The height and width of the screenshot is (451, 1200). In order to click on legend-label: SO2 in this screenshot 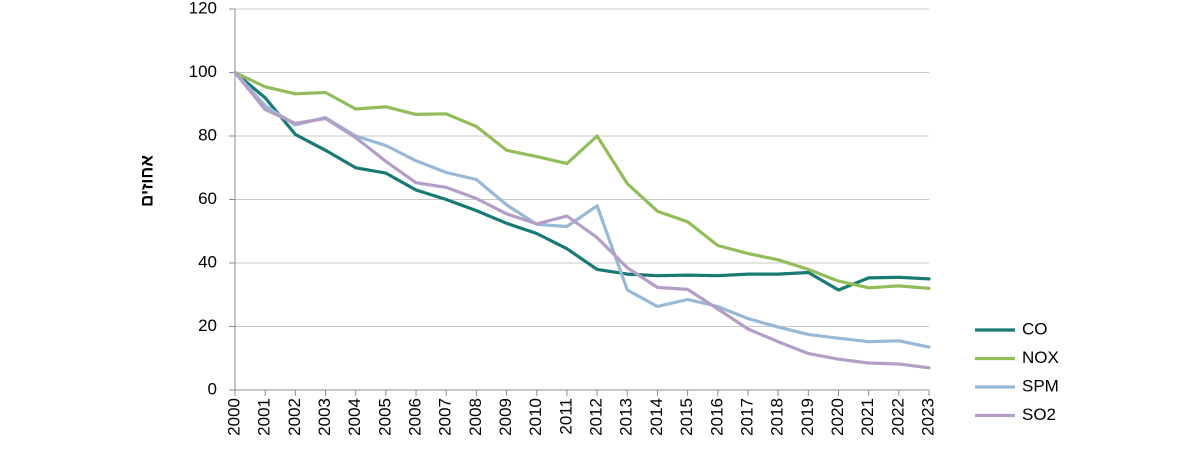, I will do `click(1039, 414)`.